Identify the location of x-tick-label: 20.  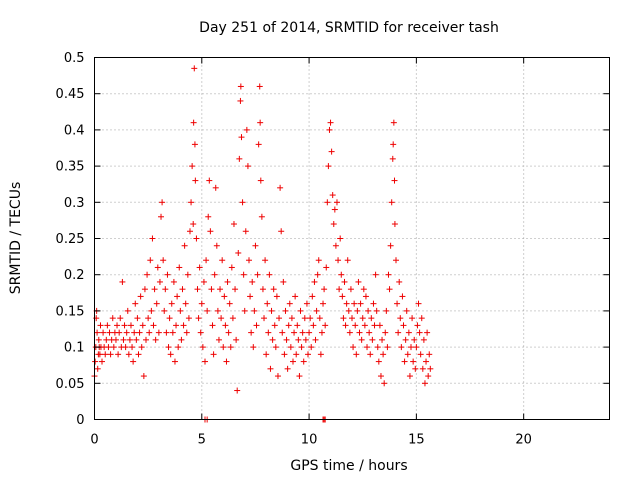
(523, 440).